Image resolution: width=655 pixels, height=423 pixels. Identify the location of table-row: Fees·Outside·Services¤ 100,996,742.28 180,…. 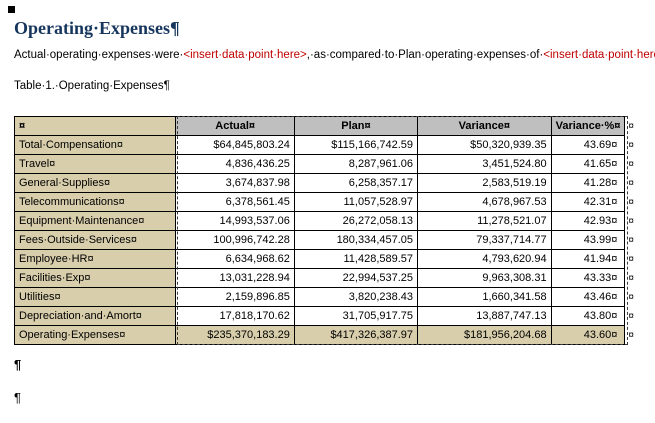
(328, 240).